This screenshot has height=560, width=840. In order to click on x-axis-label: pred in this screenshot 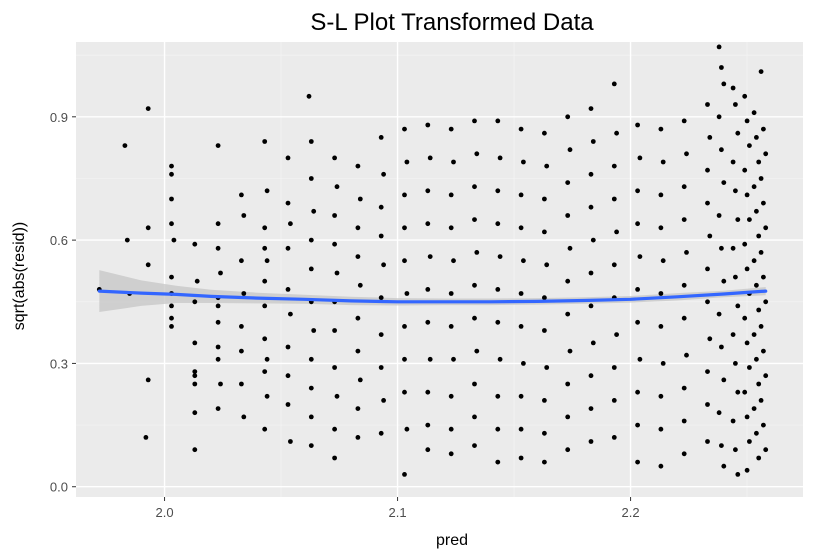, I will do `click(452, 540)`.